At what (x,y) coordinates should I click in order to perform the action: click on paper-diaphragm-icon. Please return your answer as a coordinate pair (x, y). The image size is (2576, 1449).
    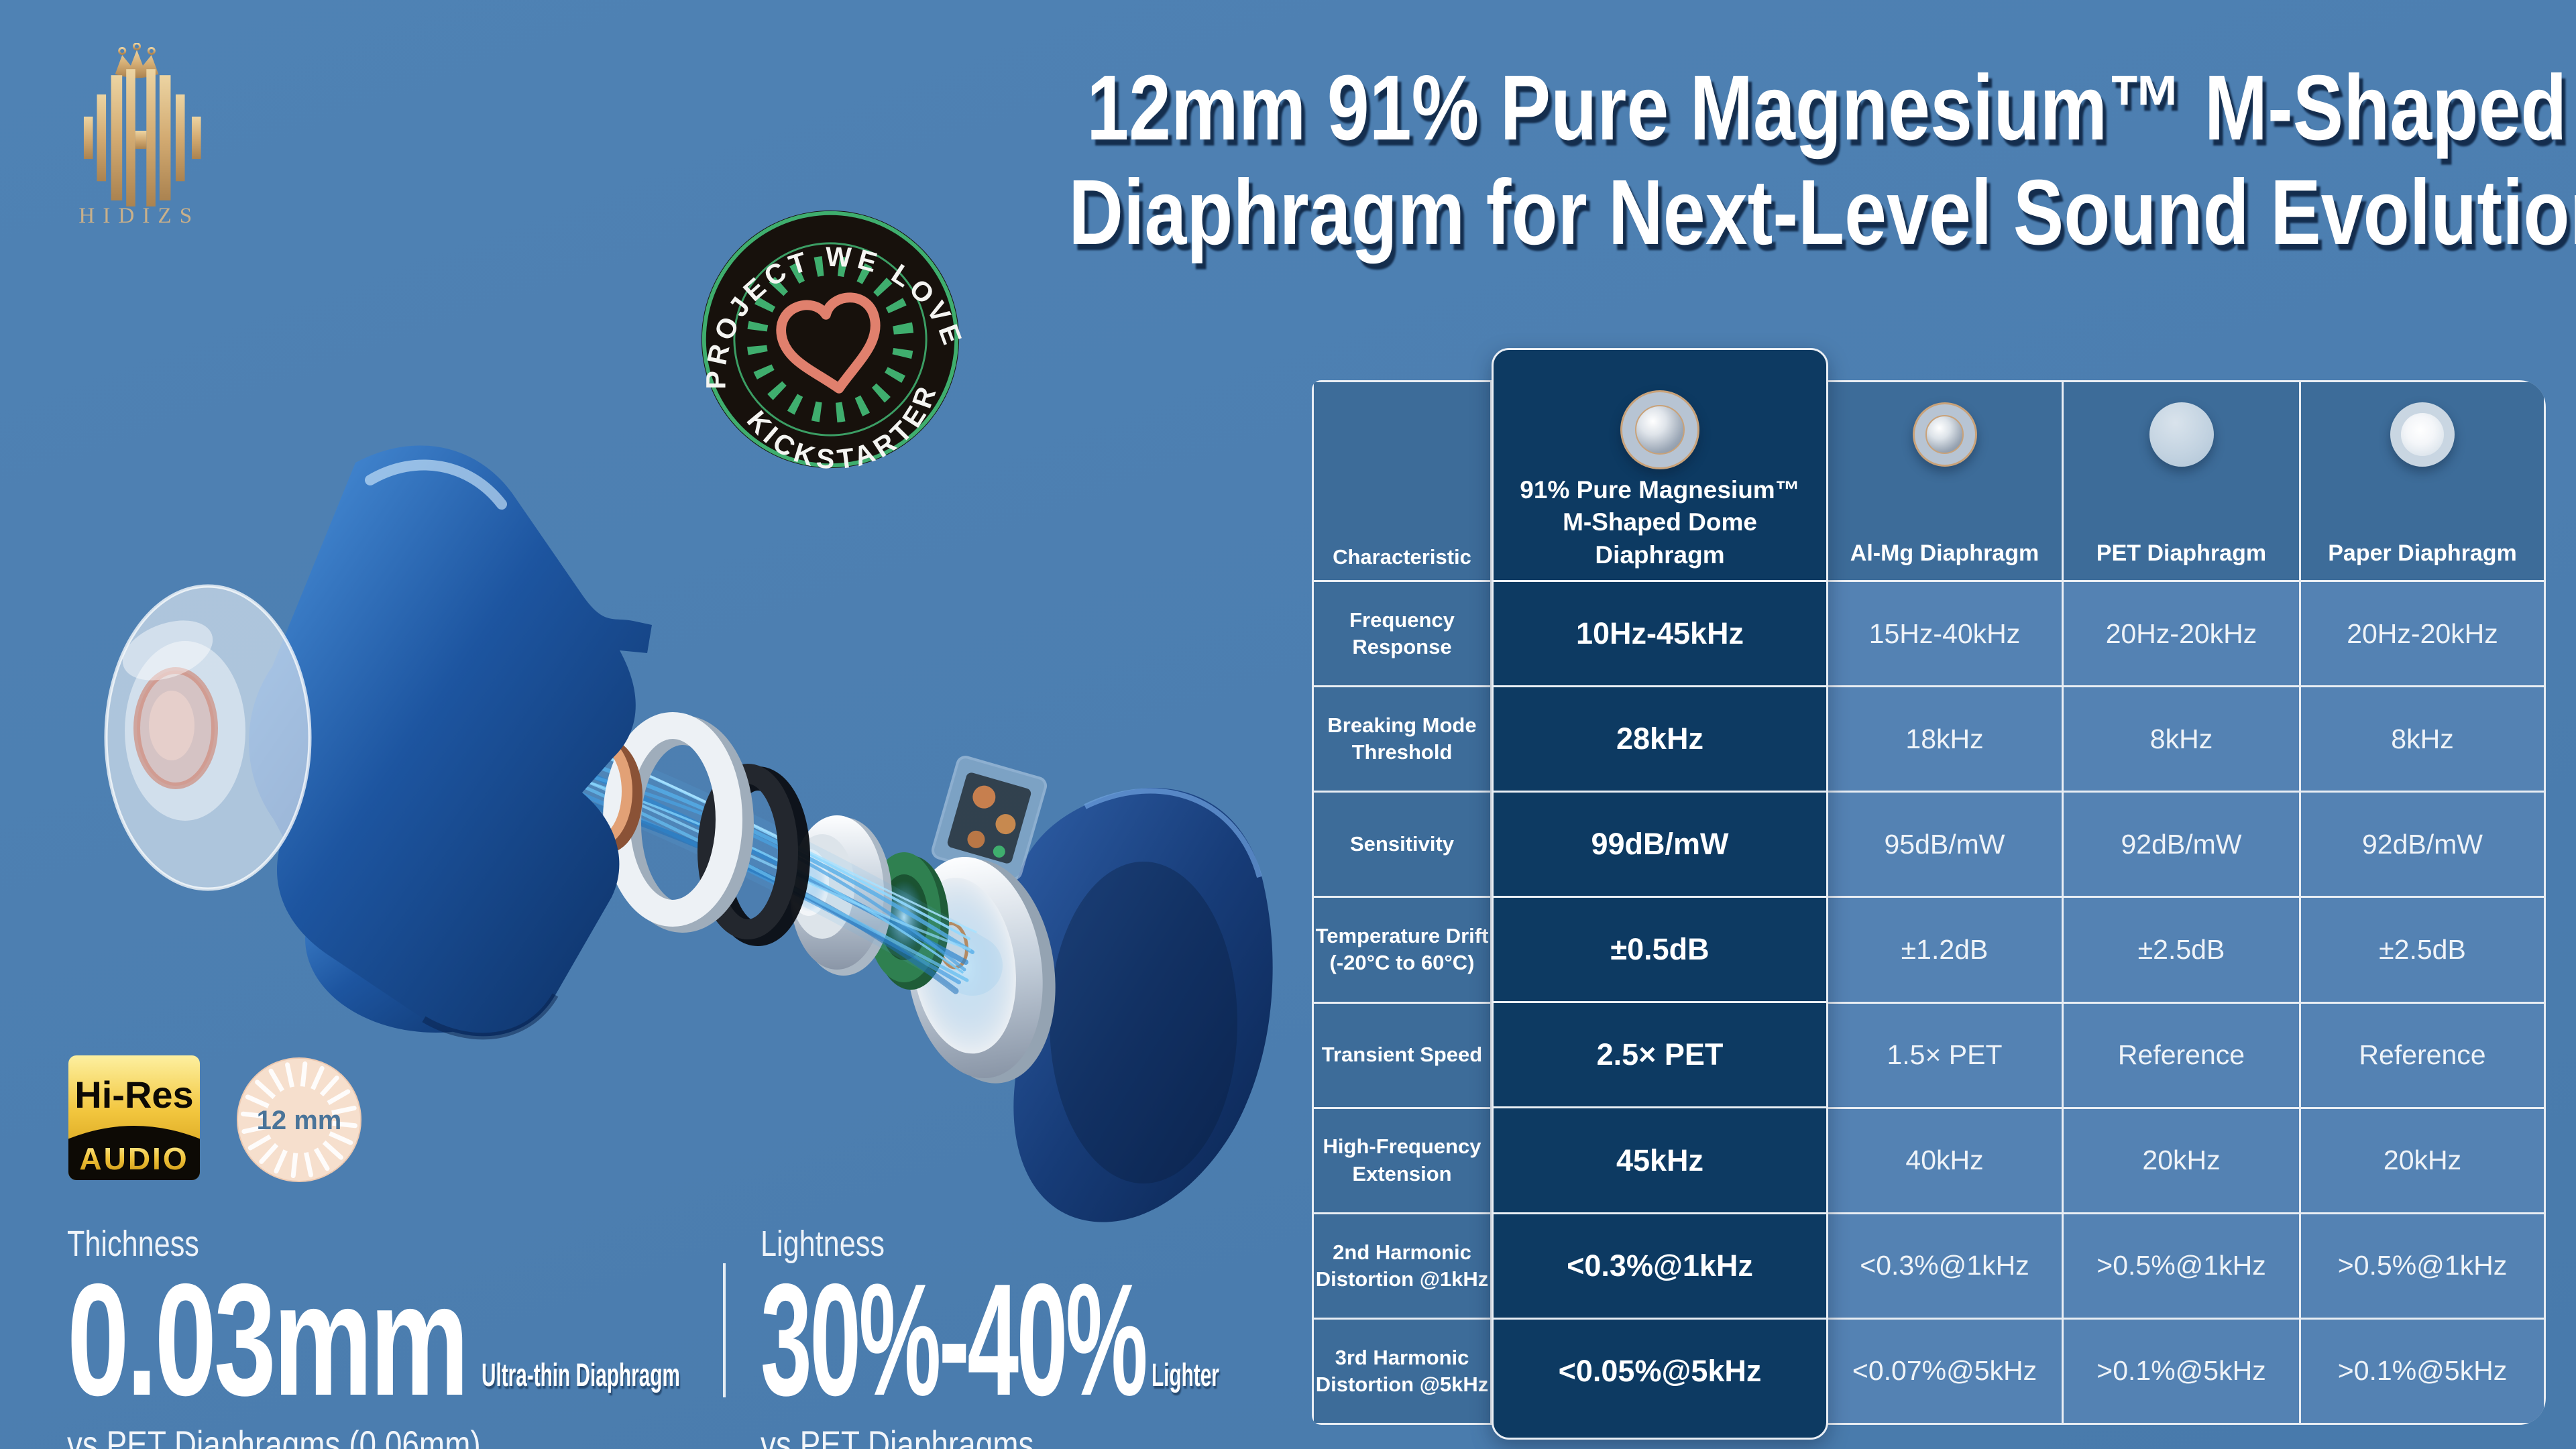
    Looking at the image, I should click on (2422, 435).